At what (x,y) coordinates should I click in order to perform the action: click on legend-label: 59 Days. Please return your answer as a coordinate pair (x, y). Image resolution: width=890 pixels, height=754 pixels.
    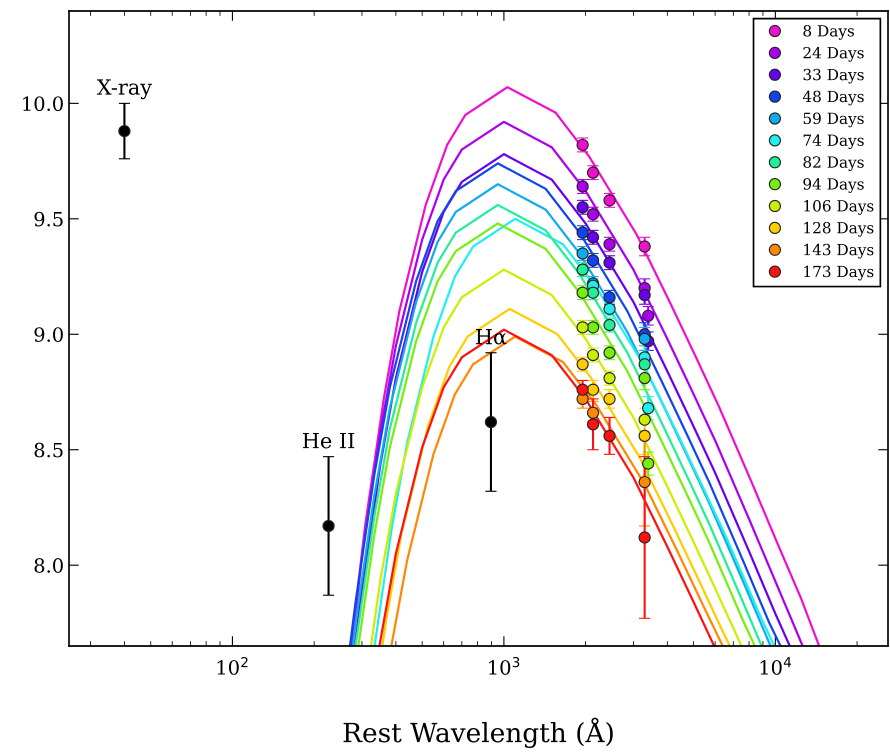
    Looking at the image, I should click on (834, 120).